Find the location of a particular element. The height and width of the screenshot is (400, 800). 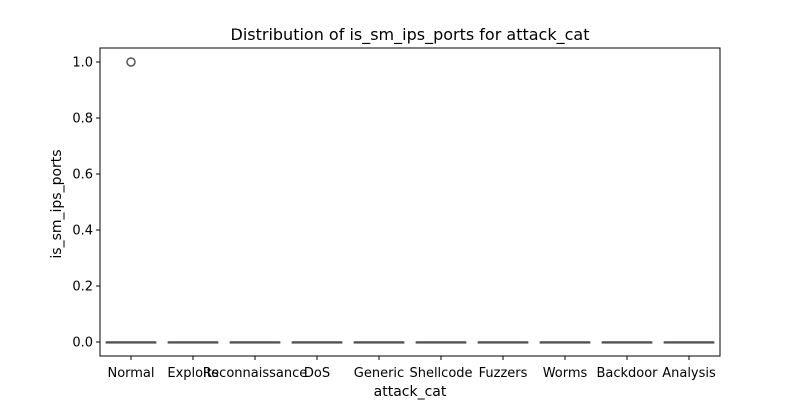

y-axis: 0.0 0.2 0.4 0.6 0.8 1.0 is located at coordinates (86, 203).